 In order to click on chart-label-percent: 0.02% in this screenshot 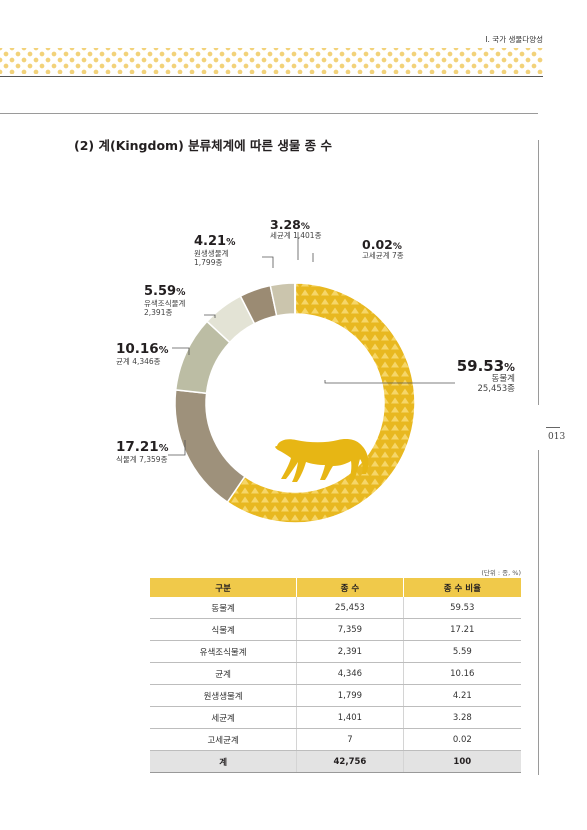, I will do `click(382, 244)`.